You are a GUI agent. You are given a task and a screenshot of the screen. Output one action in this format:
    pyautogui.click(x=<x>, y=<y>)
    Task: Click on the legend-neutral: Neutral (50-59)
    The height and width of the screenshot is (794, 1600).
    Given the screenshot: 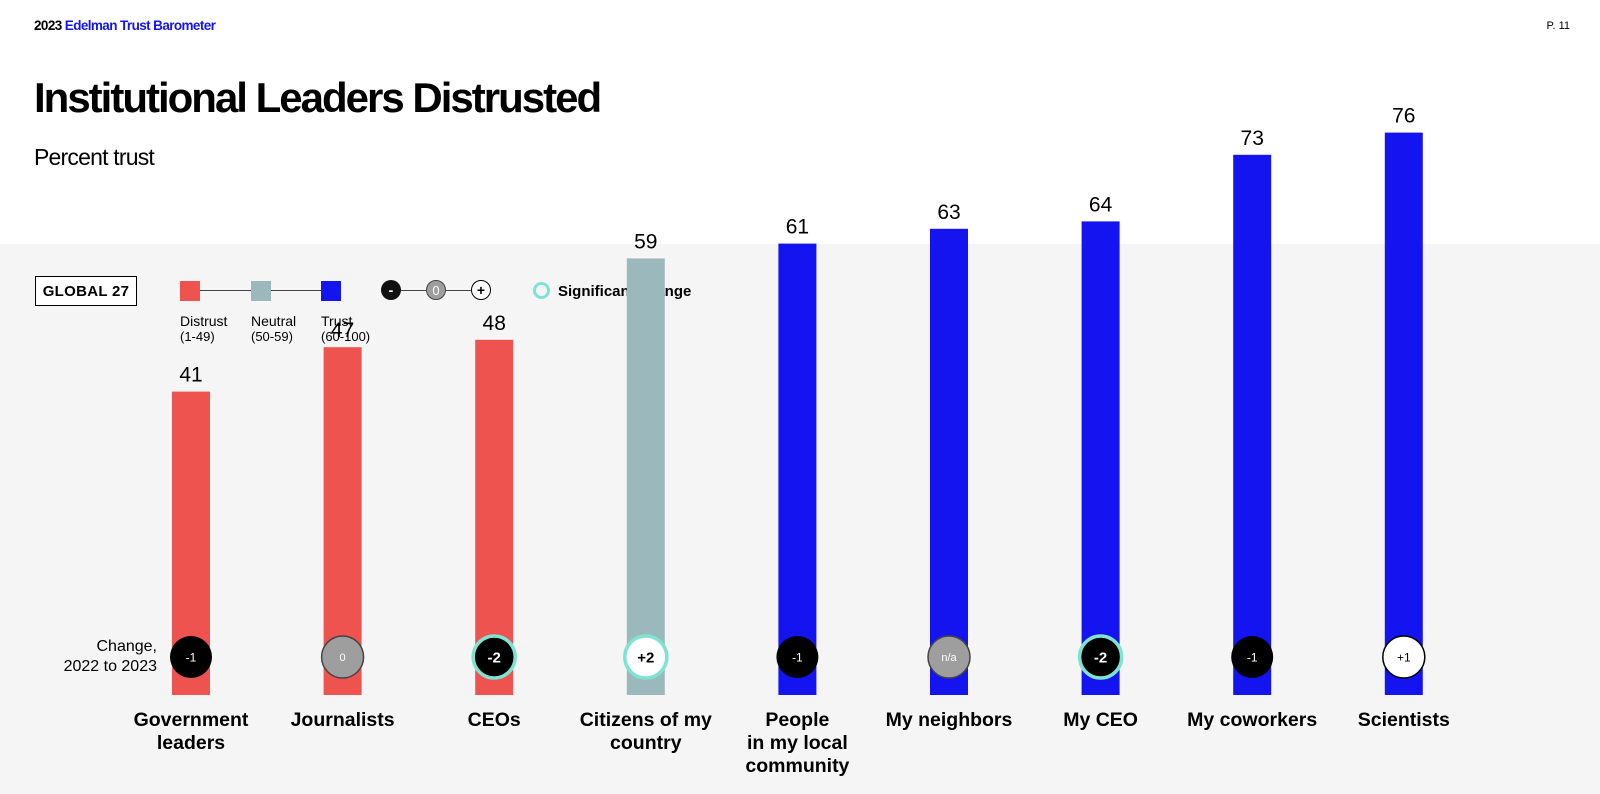 What is the action you would take?
    pyautogui.click(x=273, y=329)
    